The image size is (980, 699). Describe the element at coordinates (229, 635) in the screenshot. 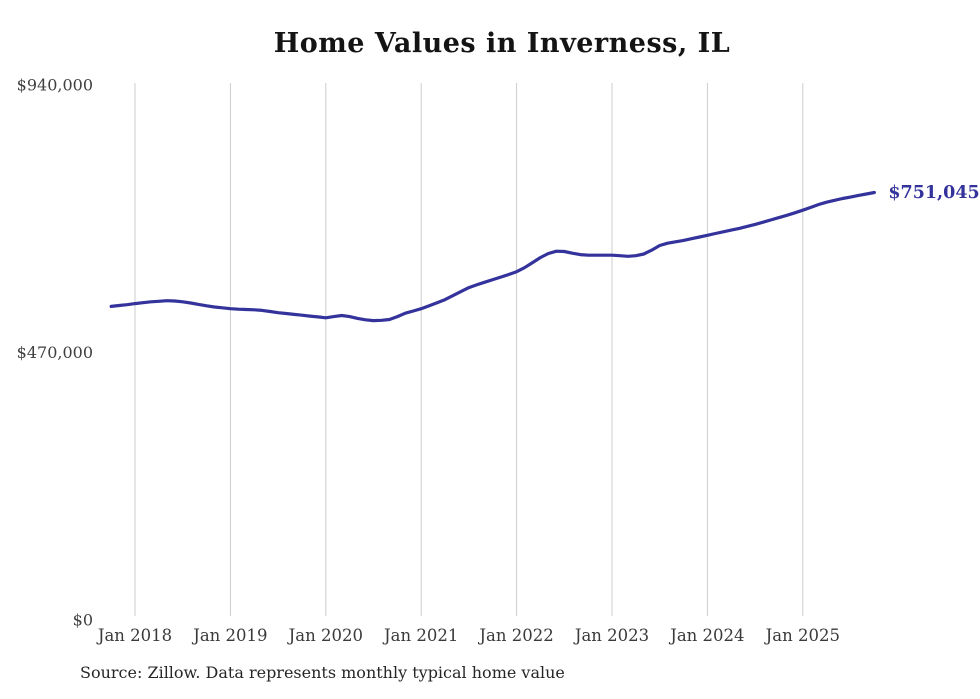

I see `x-tick-label: Jan 2019` at that location.